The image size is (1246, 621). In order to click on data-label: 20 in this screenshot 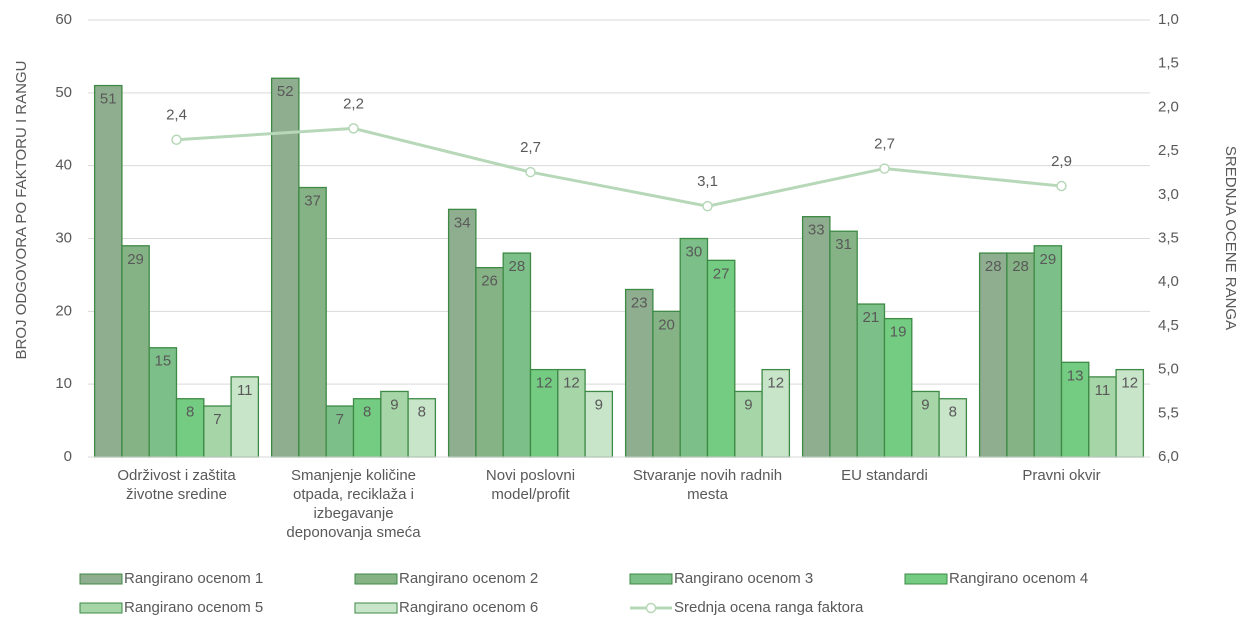, I will do `click(666, 324)`.